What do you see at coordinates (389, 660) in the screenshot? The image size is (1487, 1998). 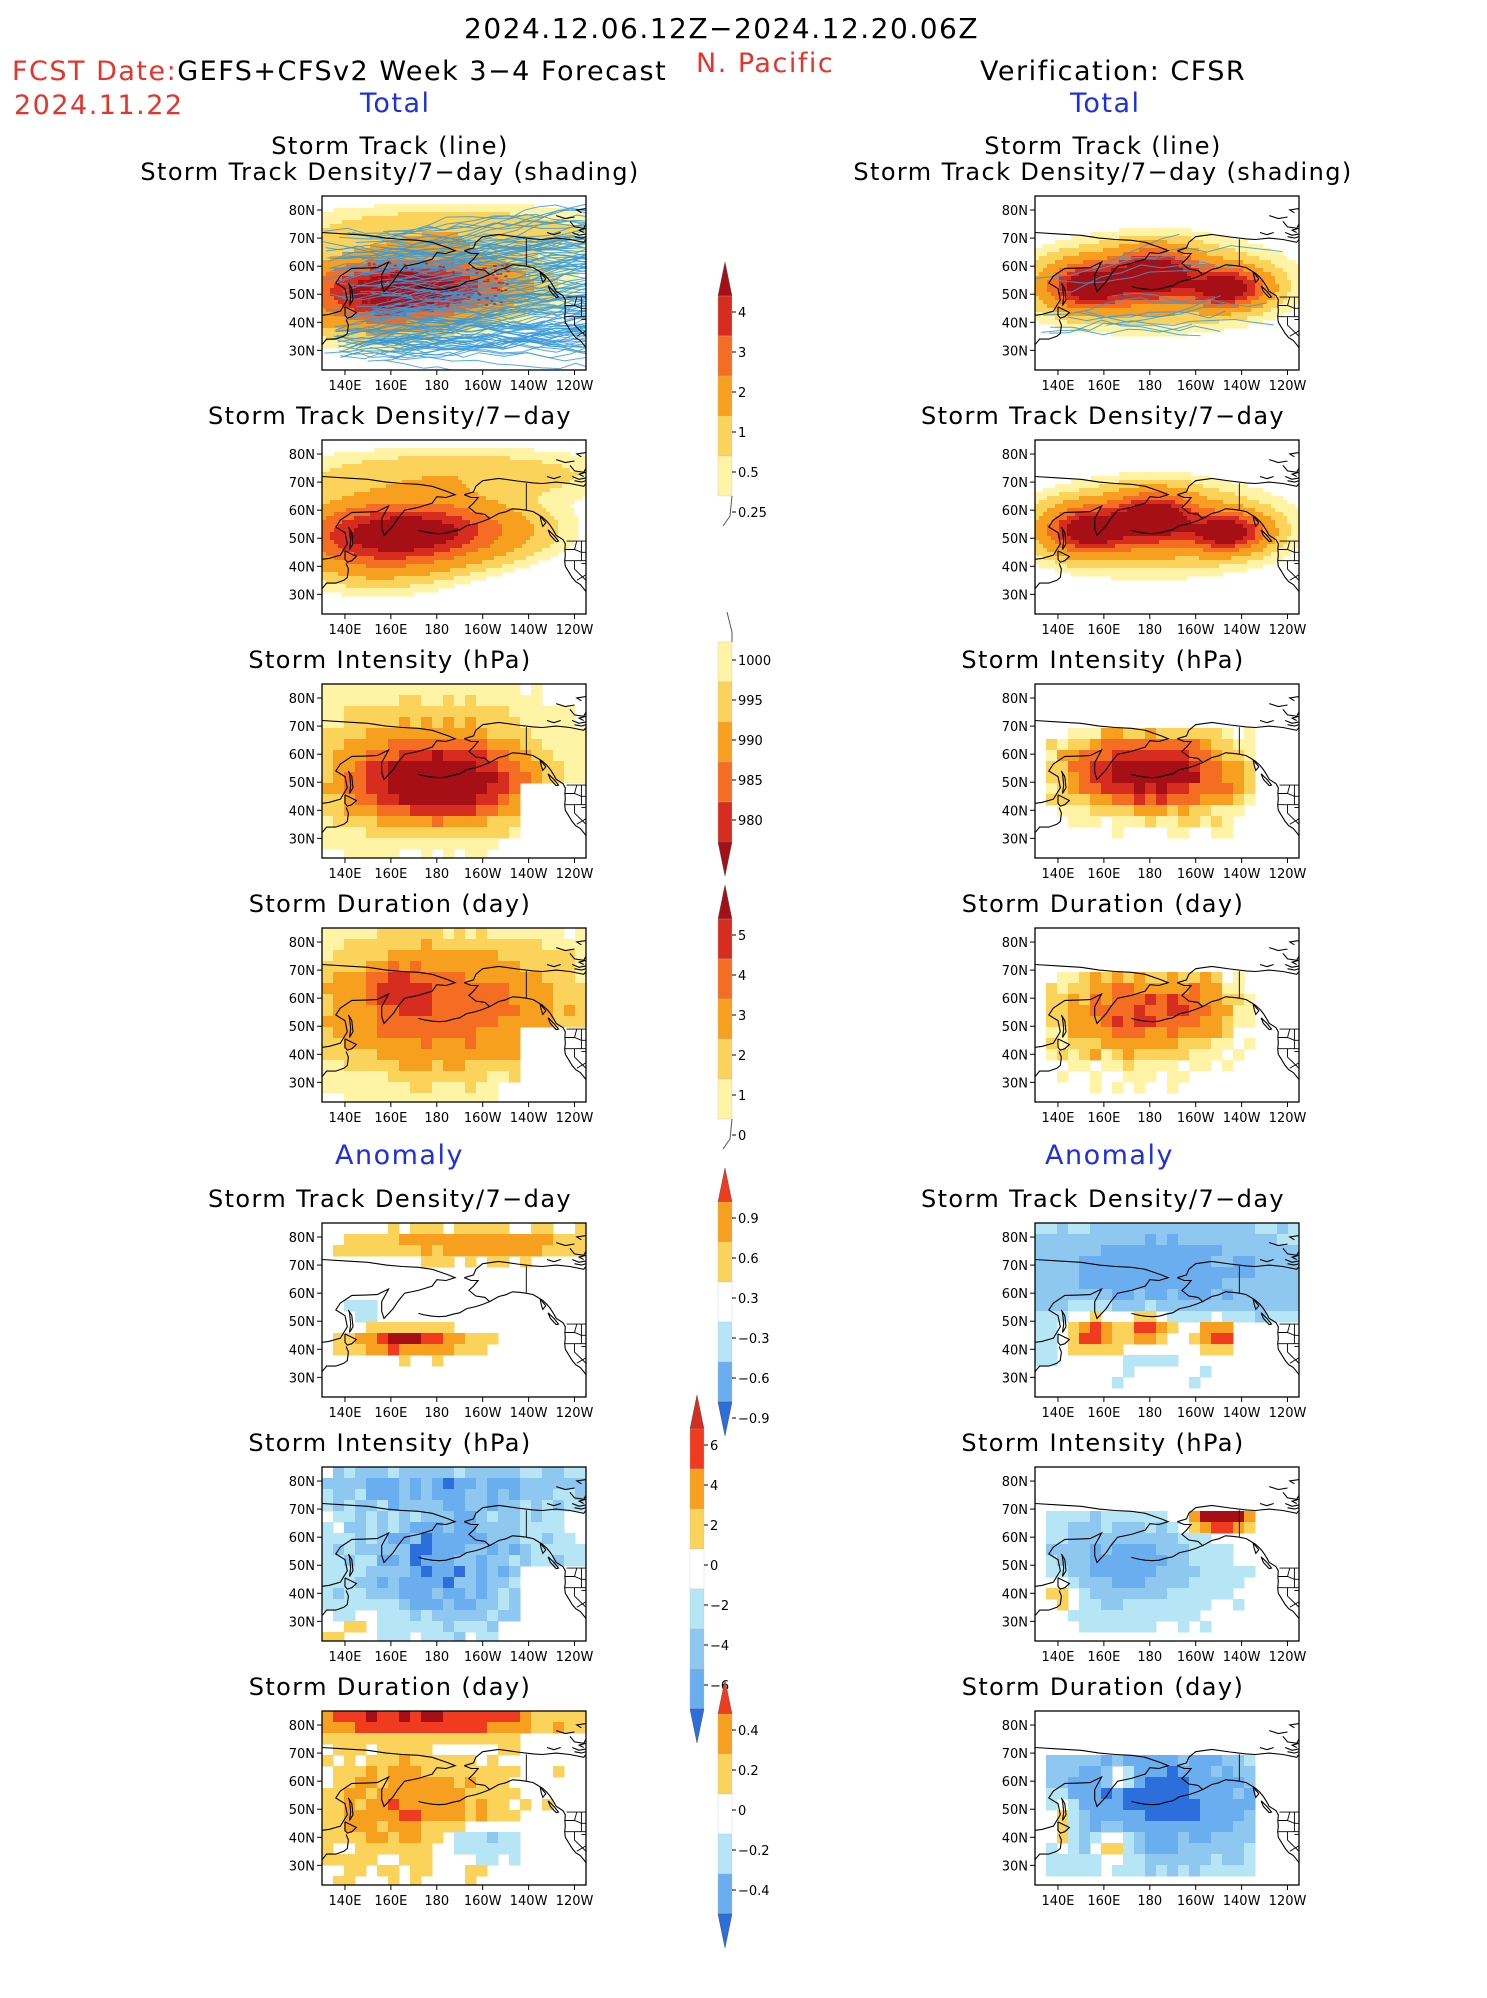 I see `title-fcst-intensity: Storm Intensity (hPa)` at bounding box center [389, 660].